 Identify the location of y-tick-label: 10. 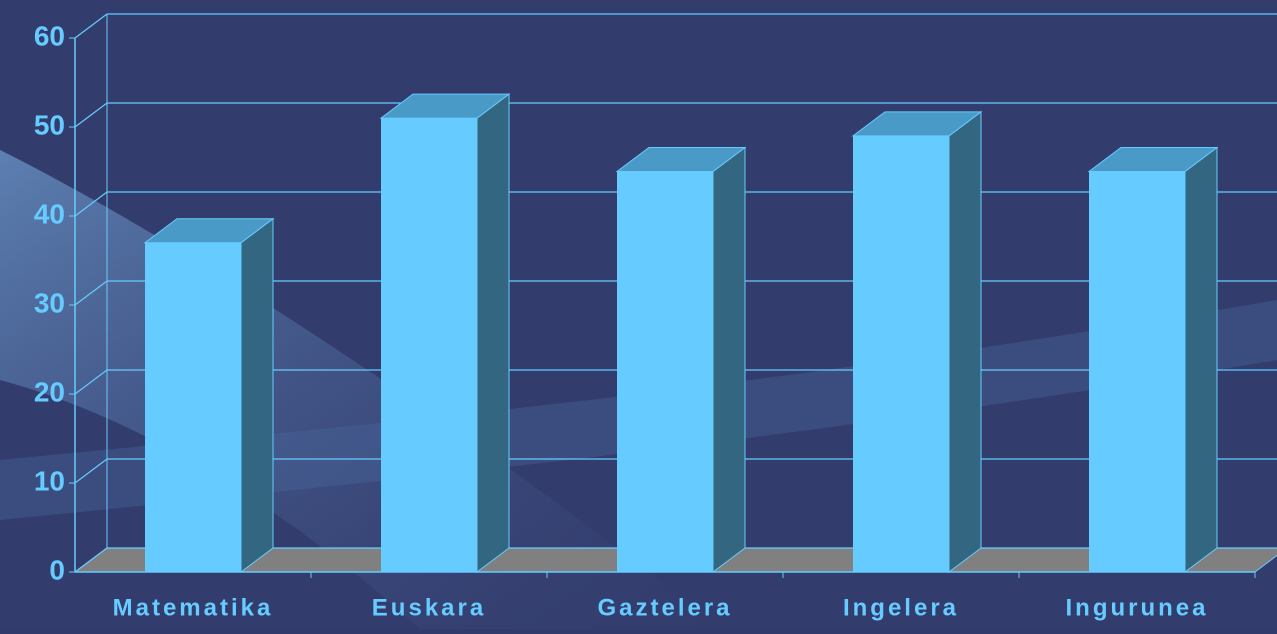
(49, 480).